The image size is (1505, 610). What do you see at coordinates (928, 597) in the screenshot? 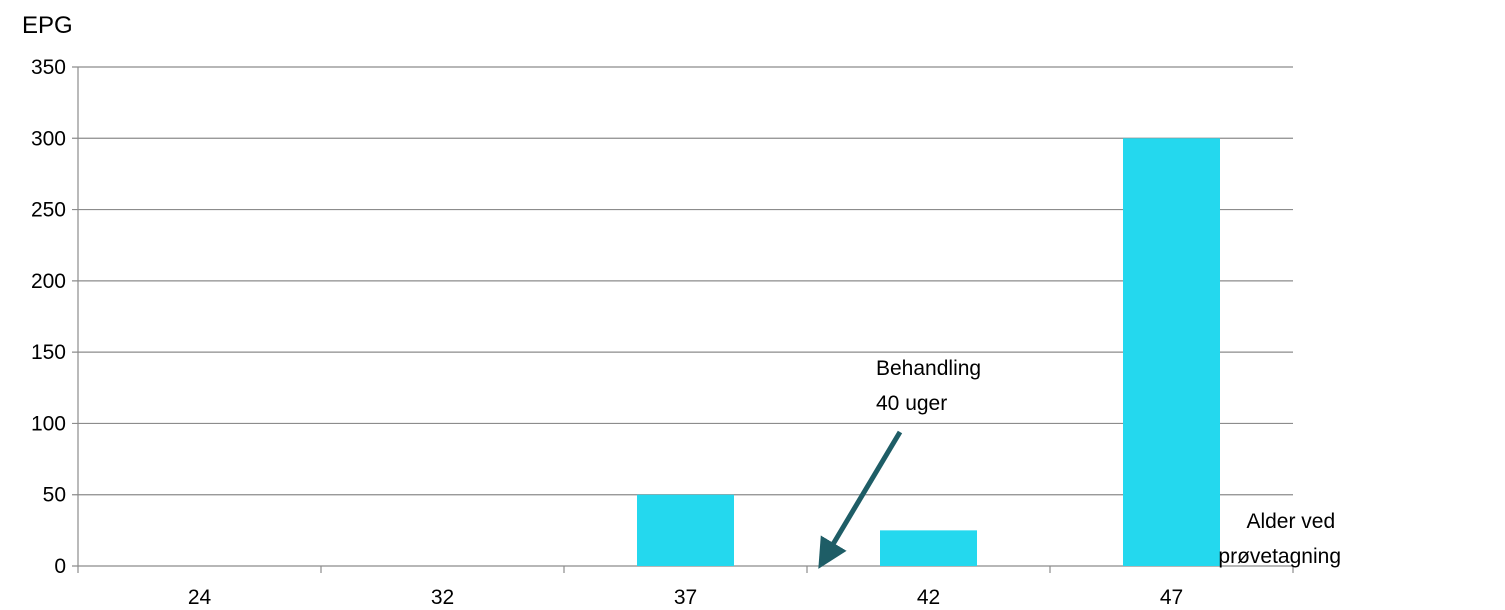
I see `x-tick-label: 42` at bounding box center [928, 597].